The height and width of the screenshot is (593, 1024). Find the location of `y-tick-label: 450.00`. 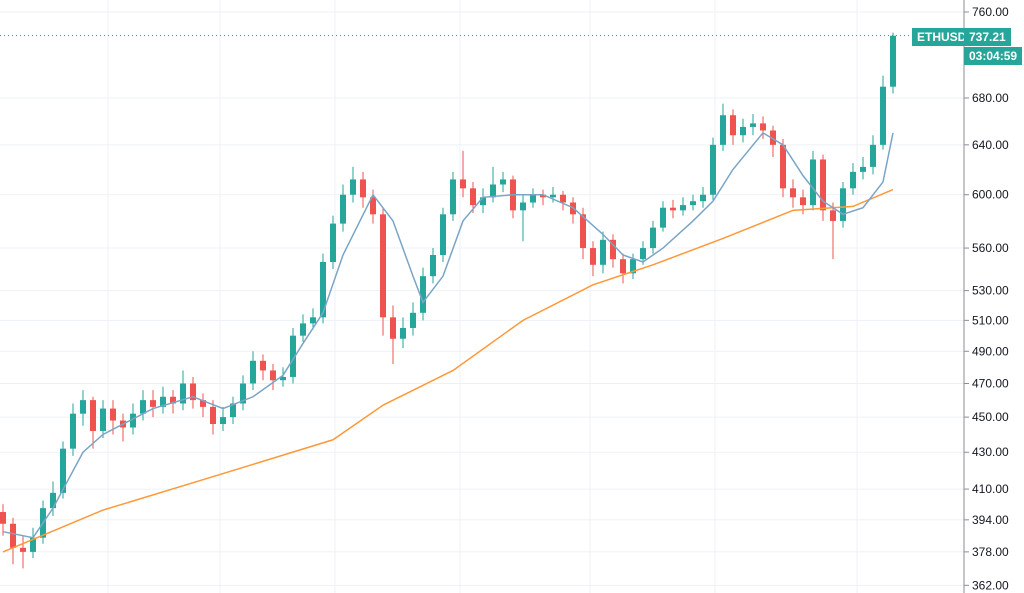

y-tick-label: 450.00 is located at coordinates (990, 417).